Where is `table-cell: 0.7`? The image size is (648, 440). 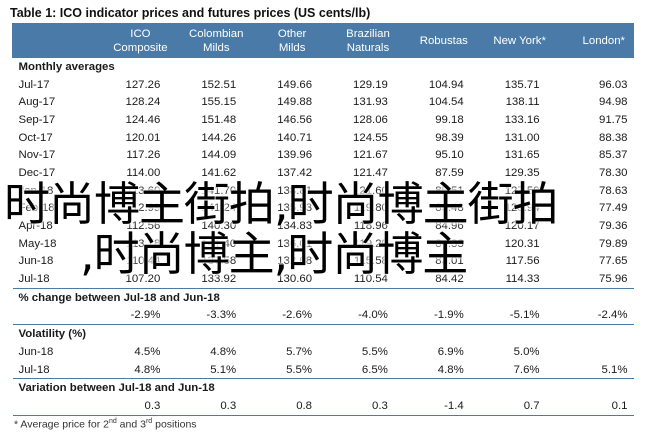 table-cell: 0.7 is located at coordinates (519, 406).